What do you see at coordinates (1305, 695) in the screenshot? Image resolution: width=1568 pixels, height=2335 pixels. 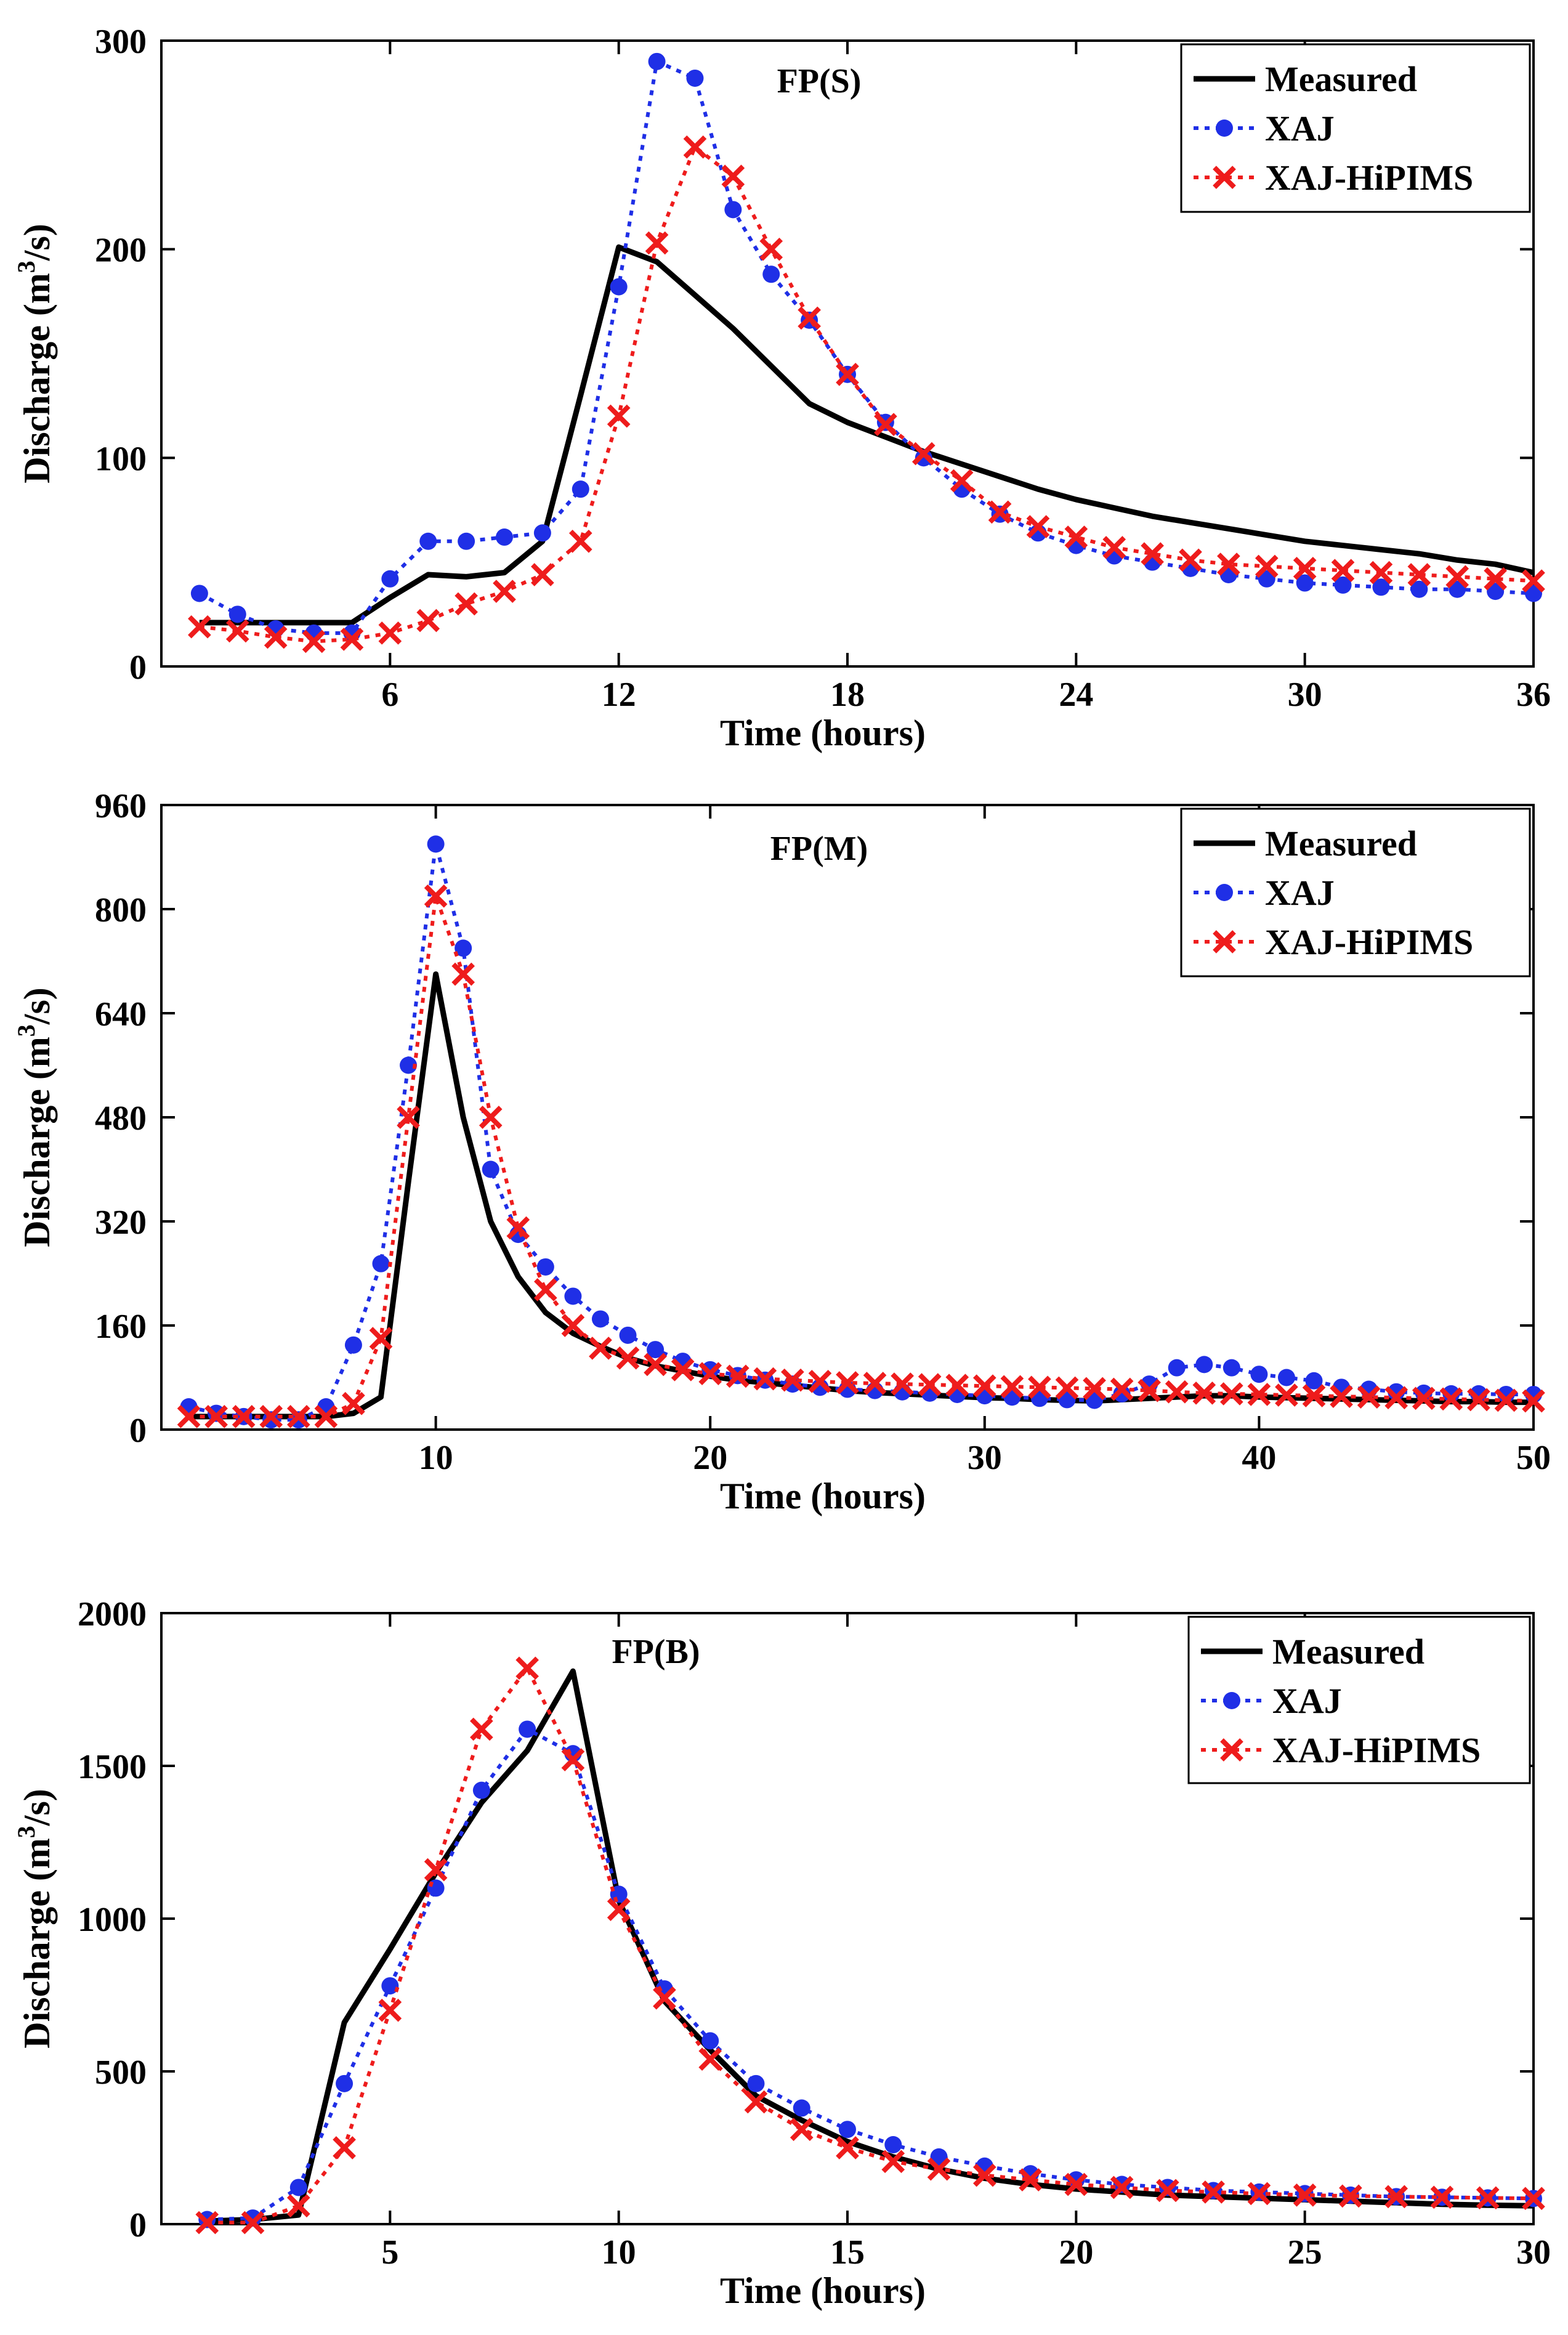 I see `x-tick-label: 30` at bounding box center [1305, 695].